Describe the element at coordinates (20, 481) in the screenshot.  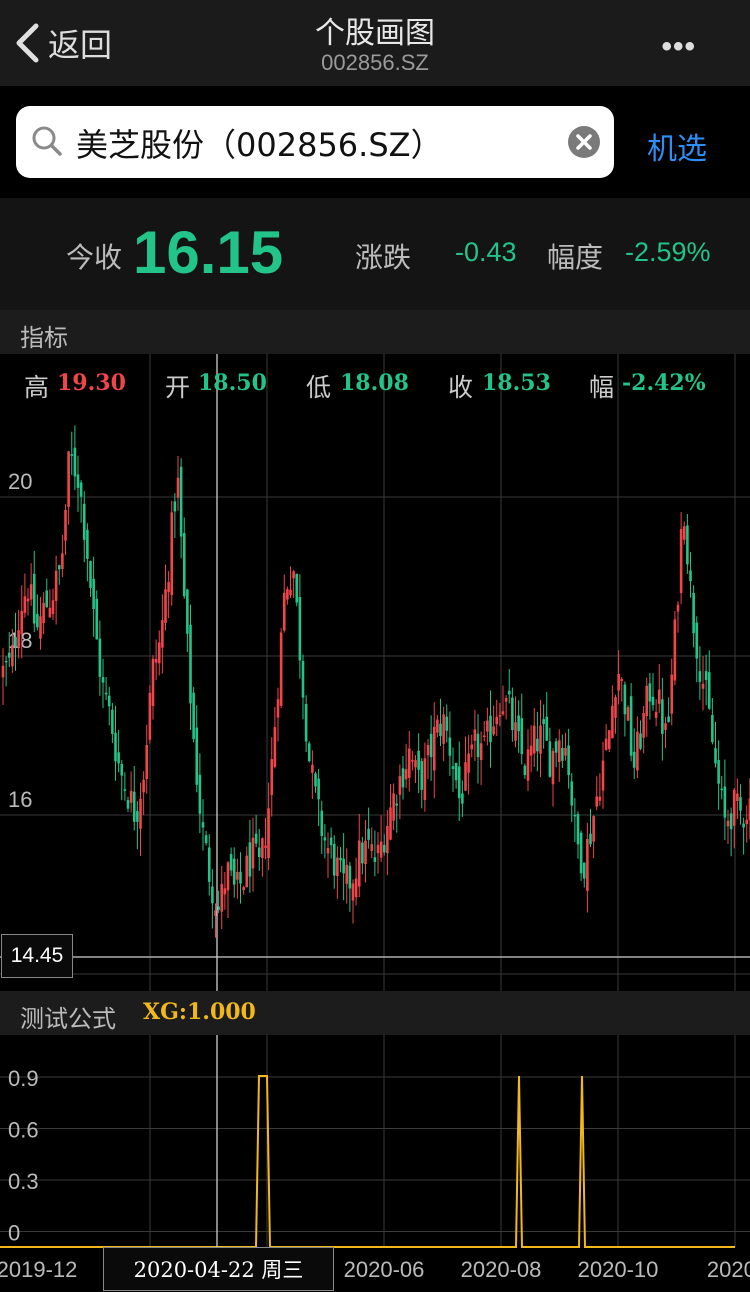
I see `y-tick-label: 20` at that location.